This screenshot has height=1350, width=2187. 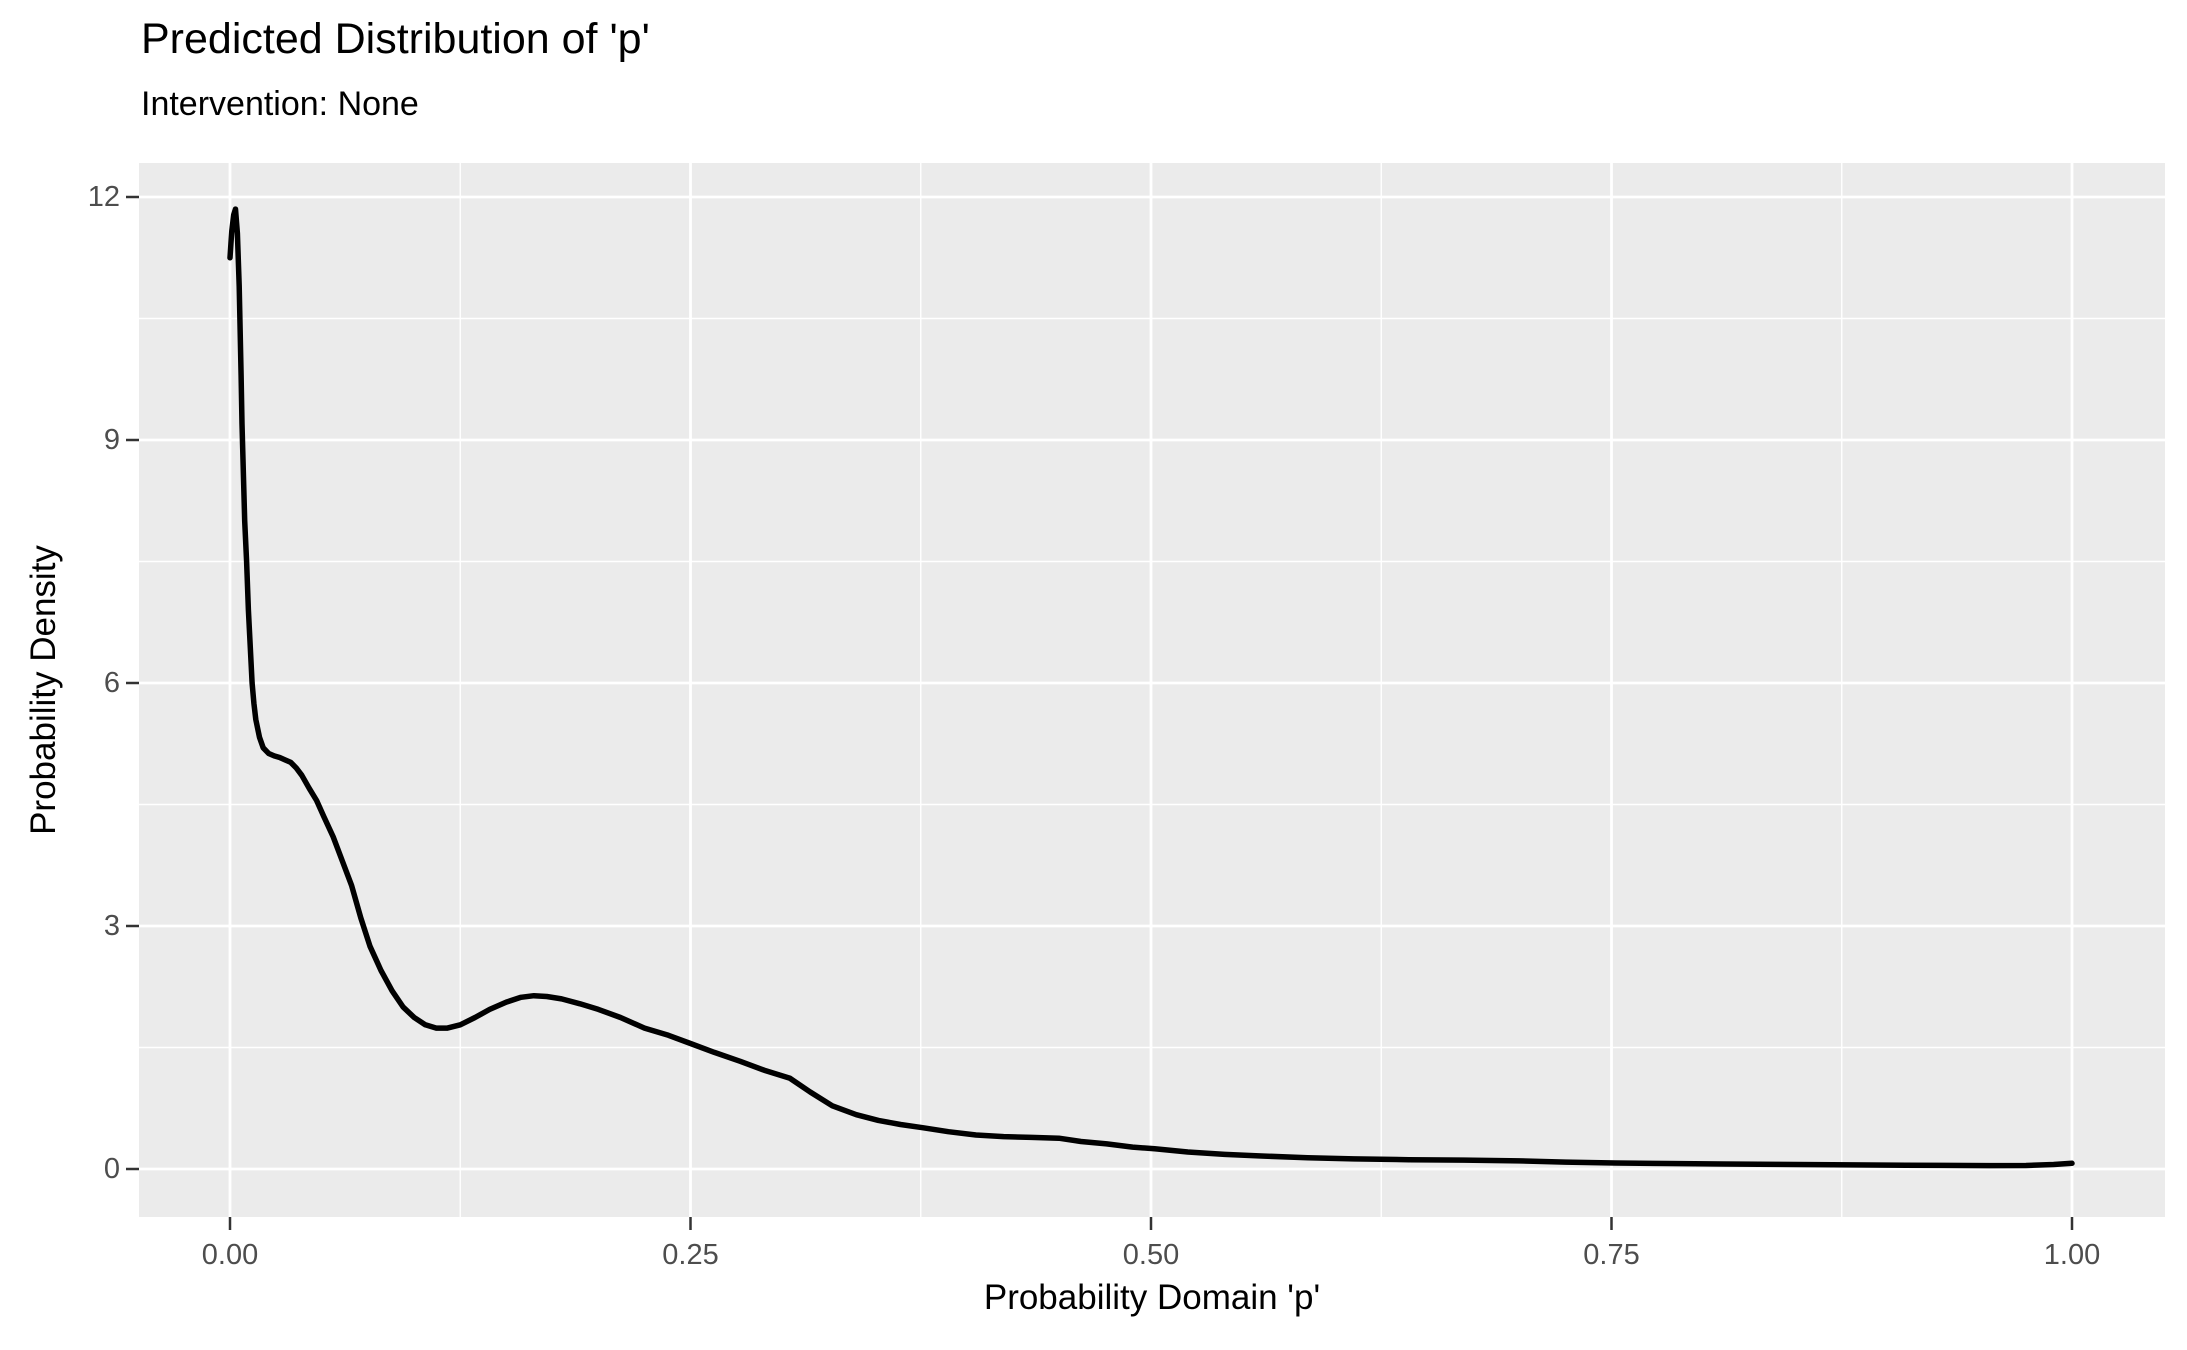 I want to click on x-tick-label: 0.50, so click(x=1151, y=1255).